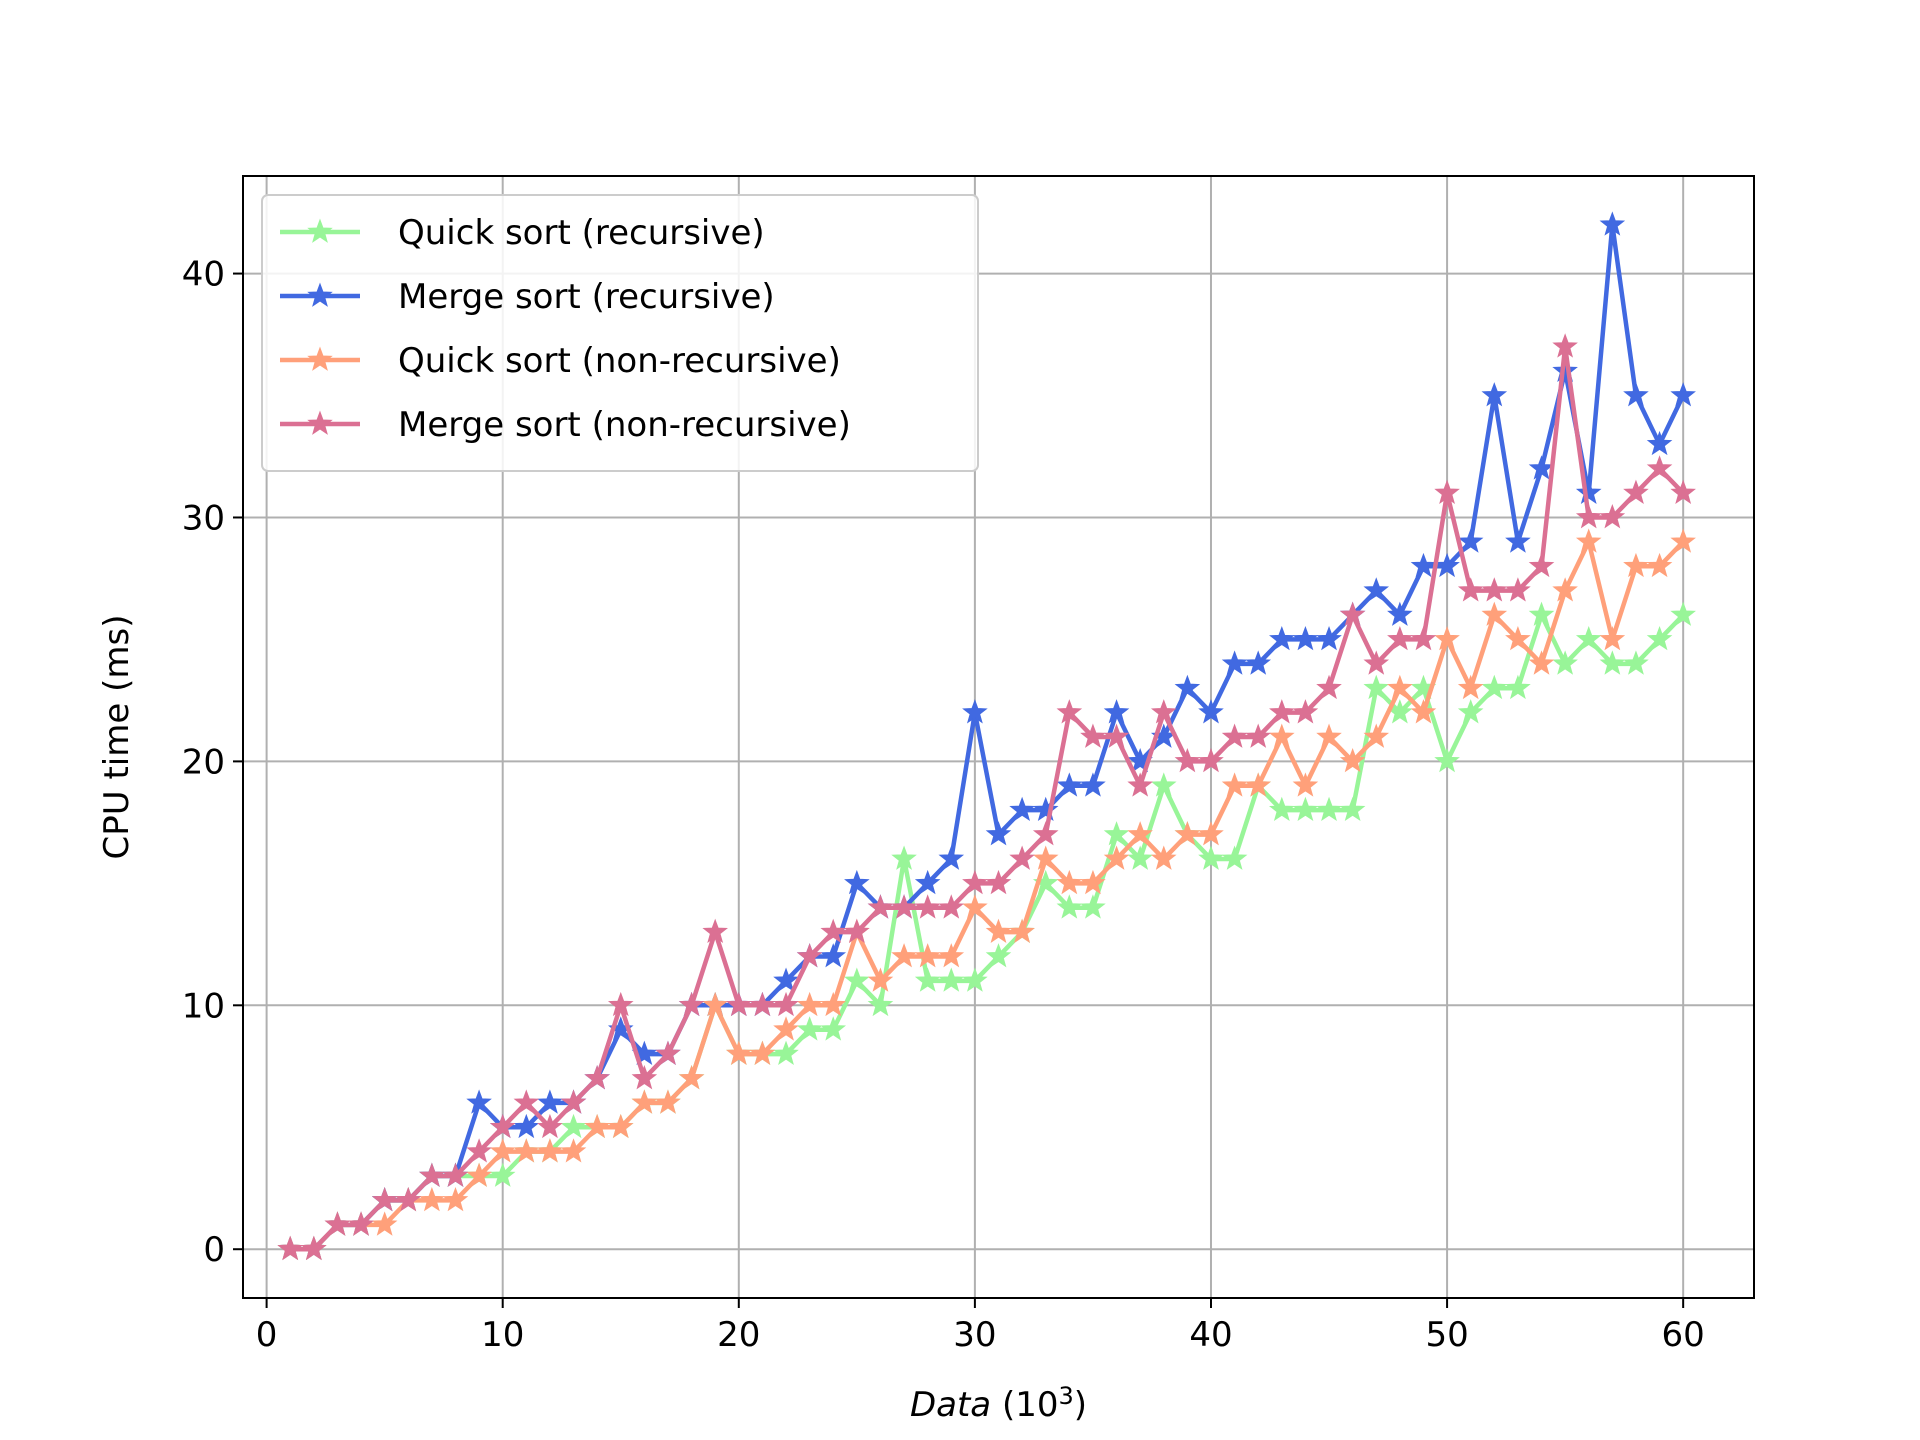 This screenshot has width=1920, height=1440. What do you see at coordinates (974, 1335) in the screenshot?
I see `x-tick-label-3: 30` at bounding box center [974, 1335].